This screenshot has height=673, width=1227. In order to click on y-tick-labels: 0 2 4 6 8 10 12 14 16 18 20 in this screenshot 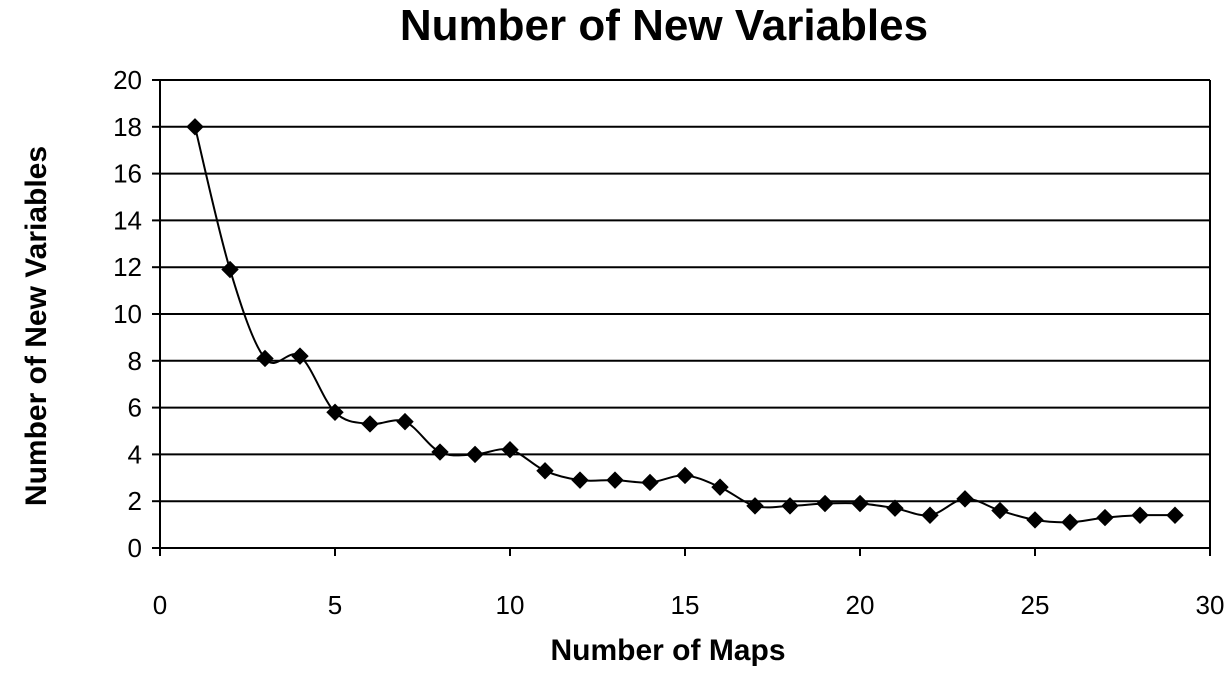, I will do `click(127, 314)`.